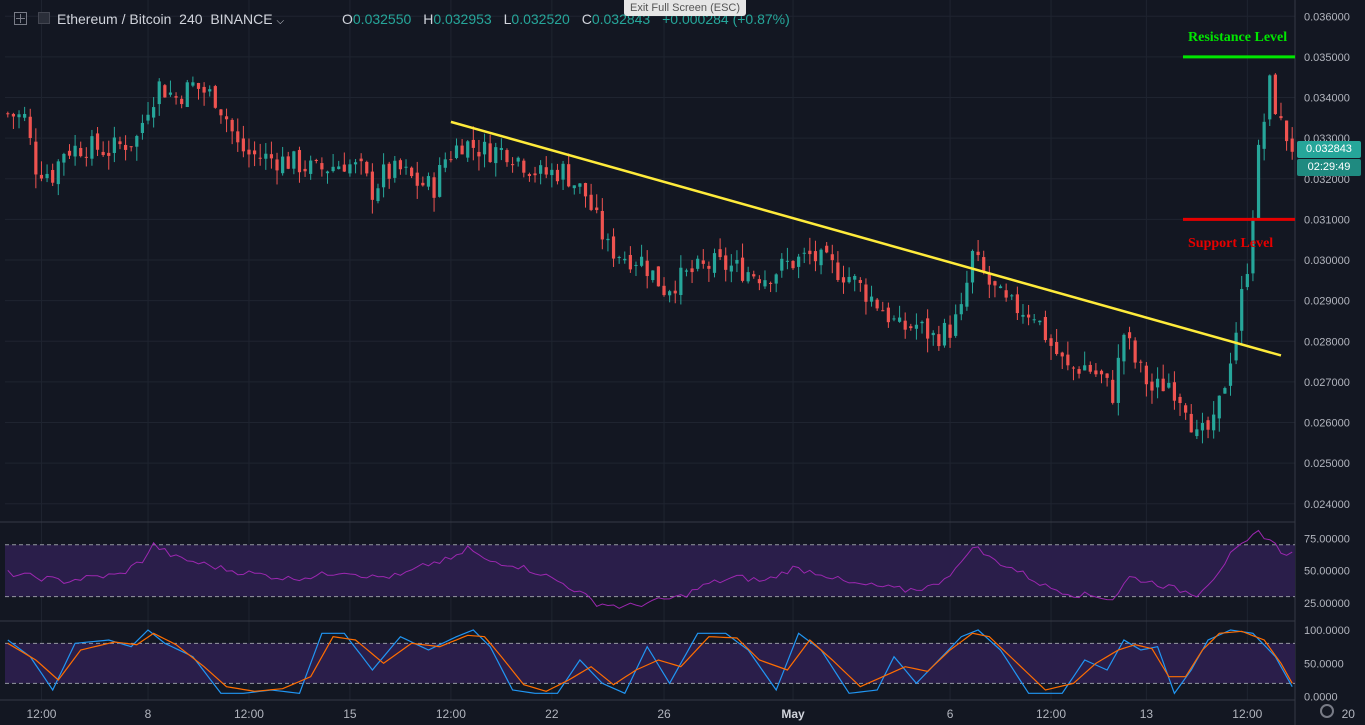 This screenshot has width=1365, height=725. I want to click on square-icon, so click(44, 18).